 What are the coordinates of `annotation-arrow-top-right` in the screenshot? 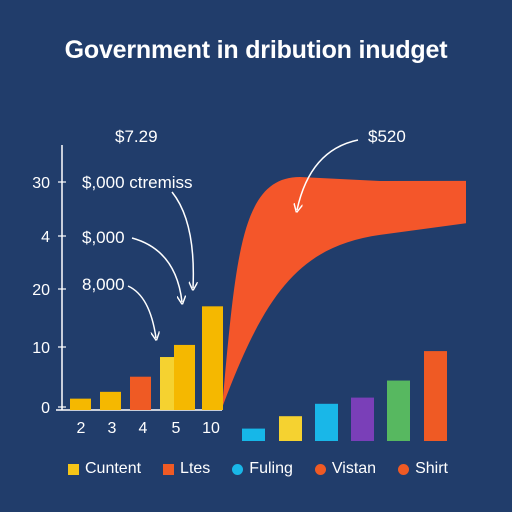 It's located at (328, 174).